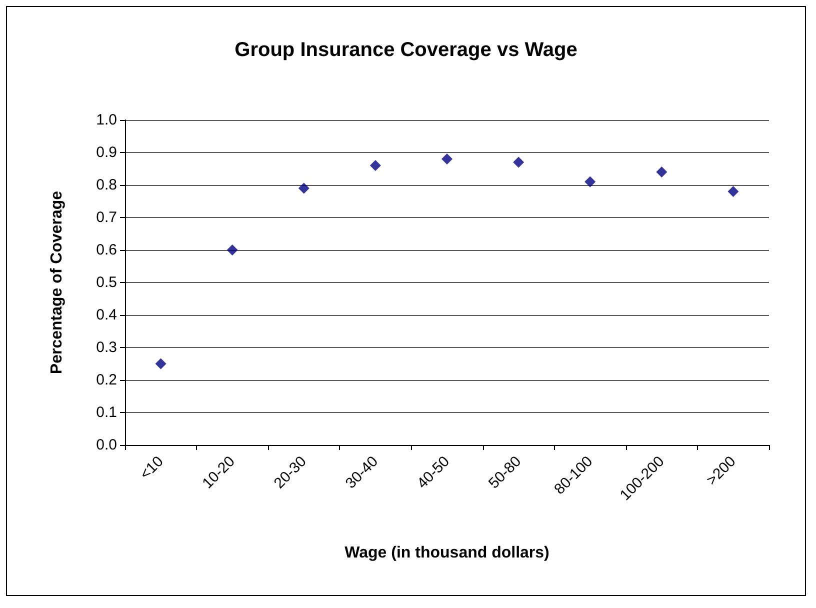  What do you see at coordinates (106, 445) in the screenshot?
I see `y-tick-label: 0.0` at bounding box center [106, 445].